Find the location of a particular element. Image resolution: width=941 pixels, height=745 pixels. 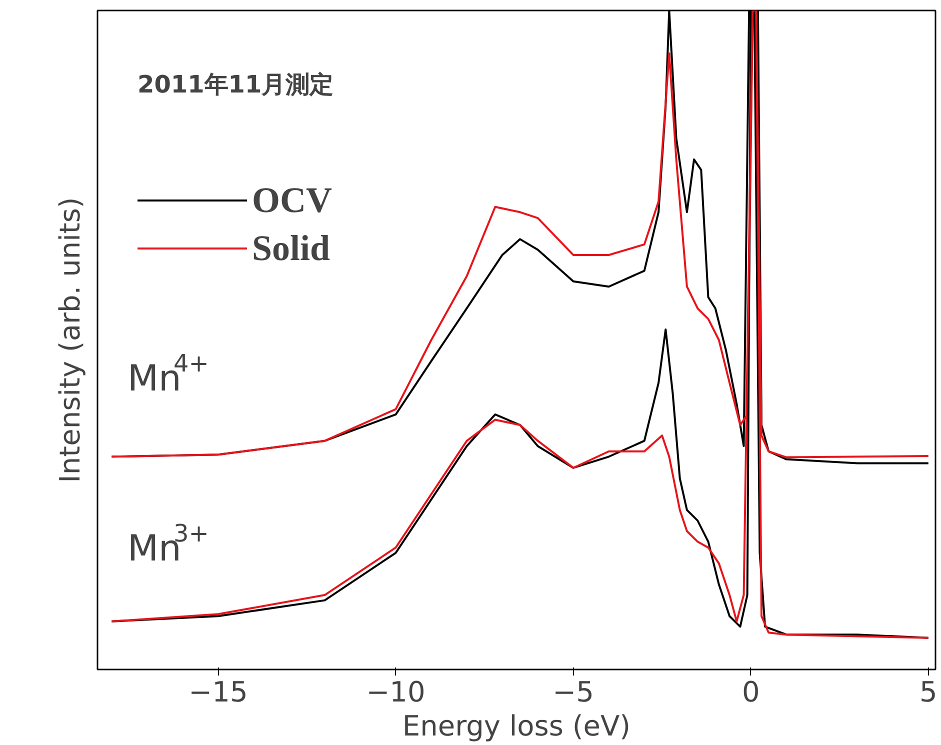

annotation: 2011年11月測定 is located at coordinates (236, 84).